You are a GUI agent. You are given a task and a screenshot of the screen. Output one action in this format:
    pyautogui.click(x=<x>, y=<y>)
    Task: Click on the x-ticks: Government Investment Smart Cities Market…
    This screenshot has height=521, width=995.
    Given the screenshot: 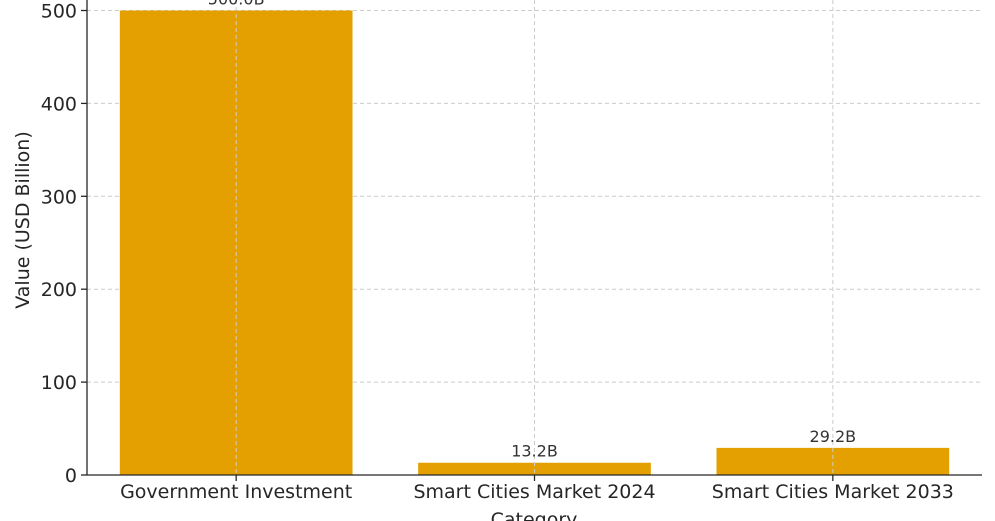 What is the action you would take?
    pyautogui.click(x=537, y=489)
    